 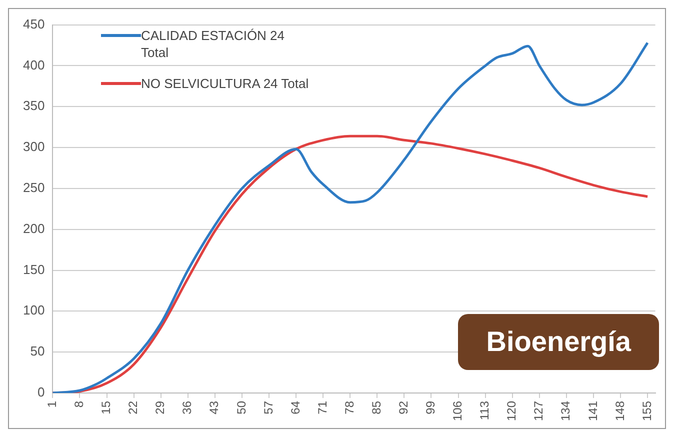 I want to click on x-tick-label: 99, so click(x=431, y=407).